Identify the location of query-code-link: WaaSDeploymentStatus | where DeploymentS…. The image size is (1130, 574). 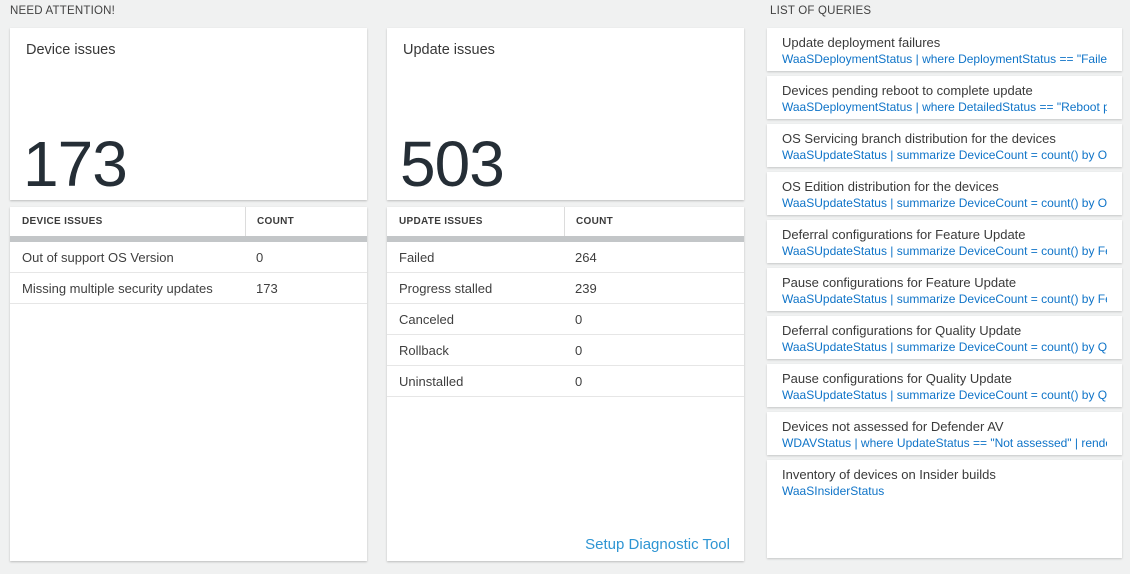
(944, 59).